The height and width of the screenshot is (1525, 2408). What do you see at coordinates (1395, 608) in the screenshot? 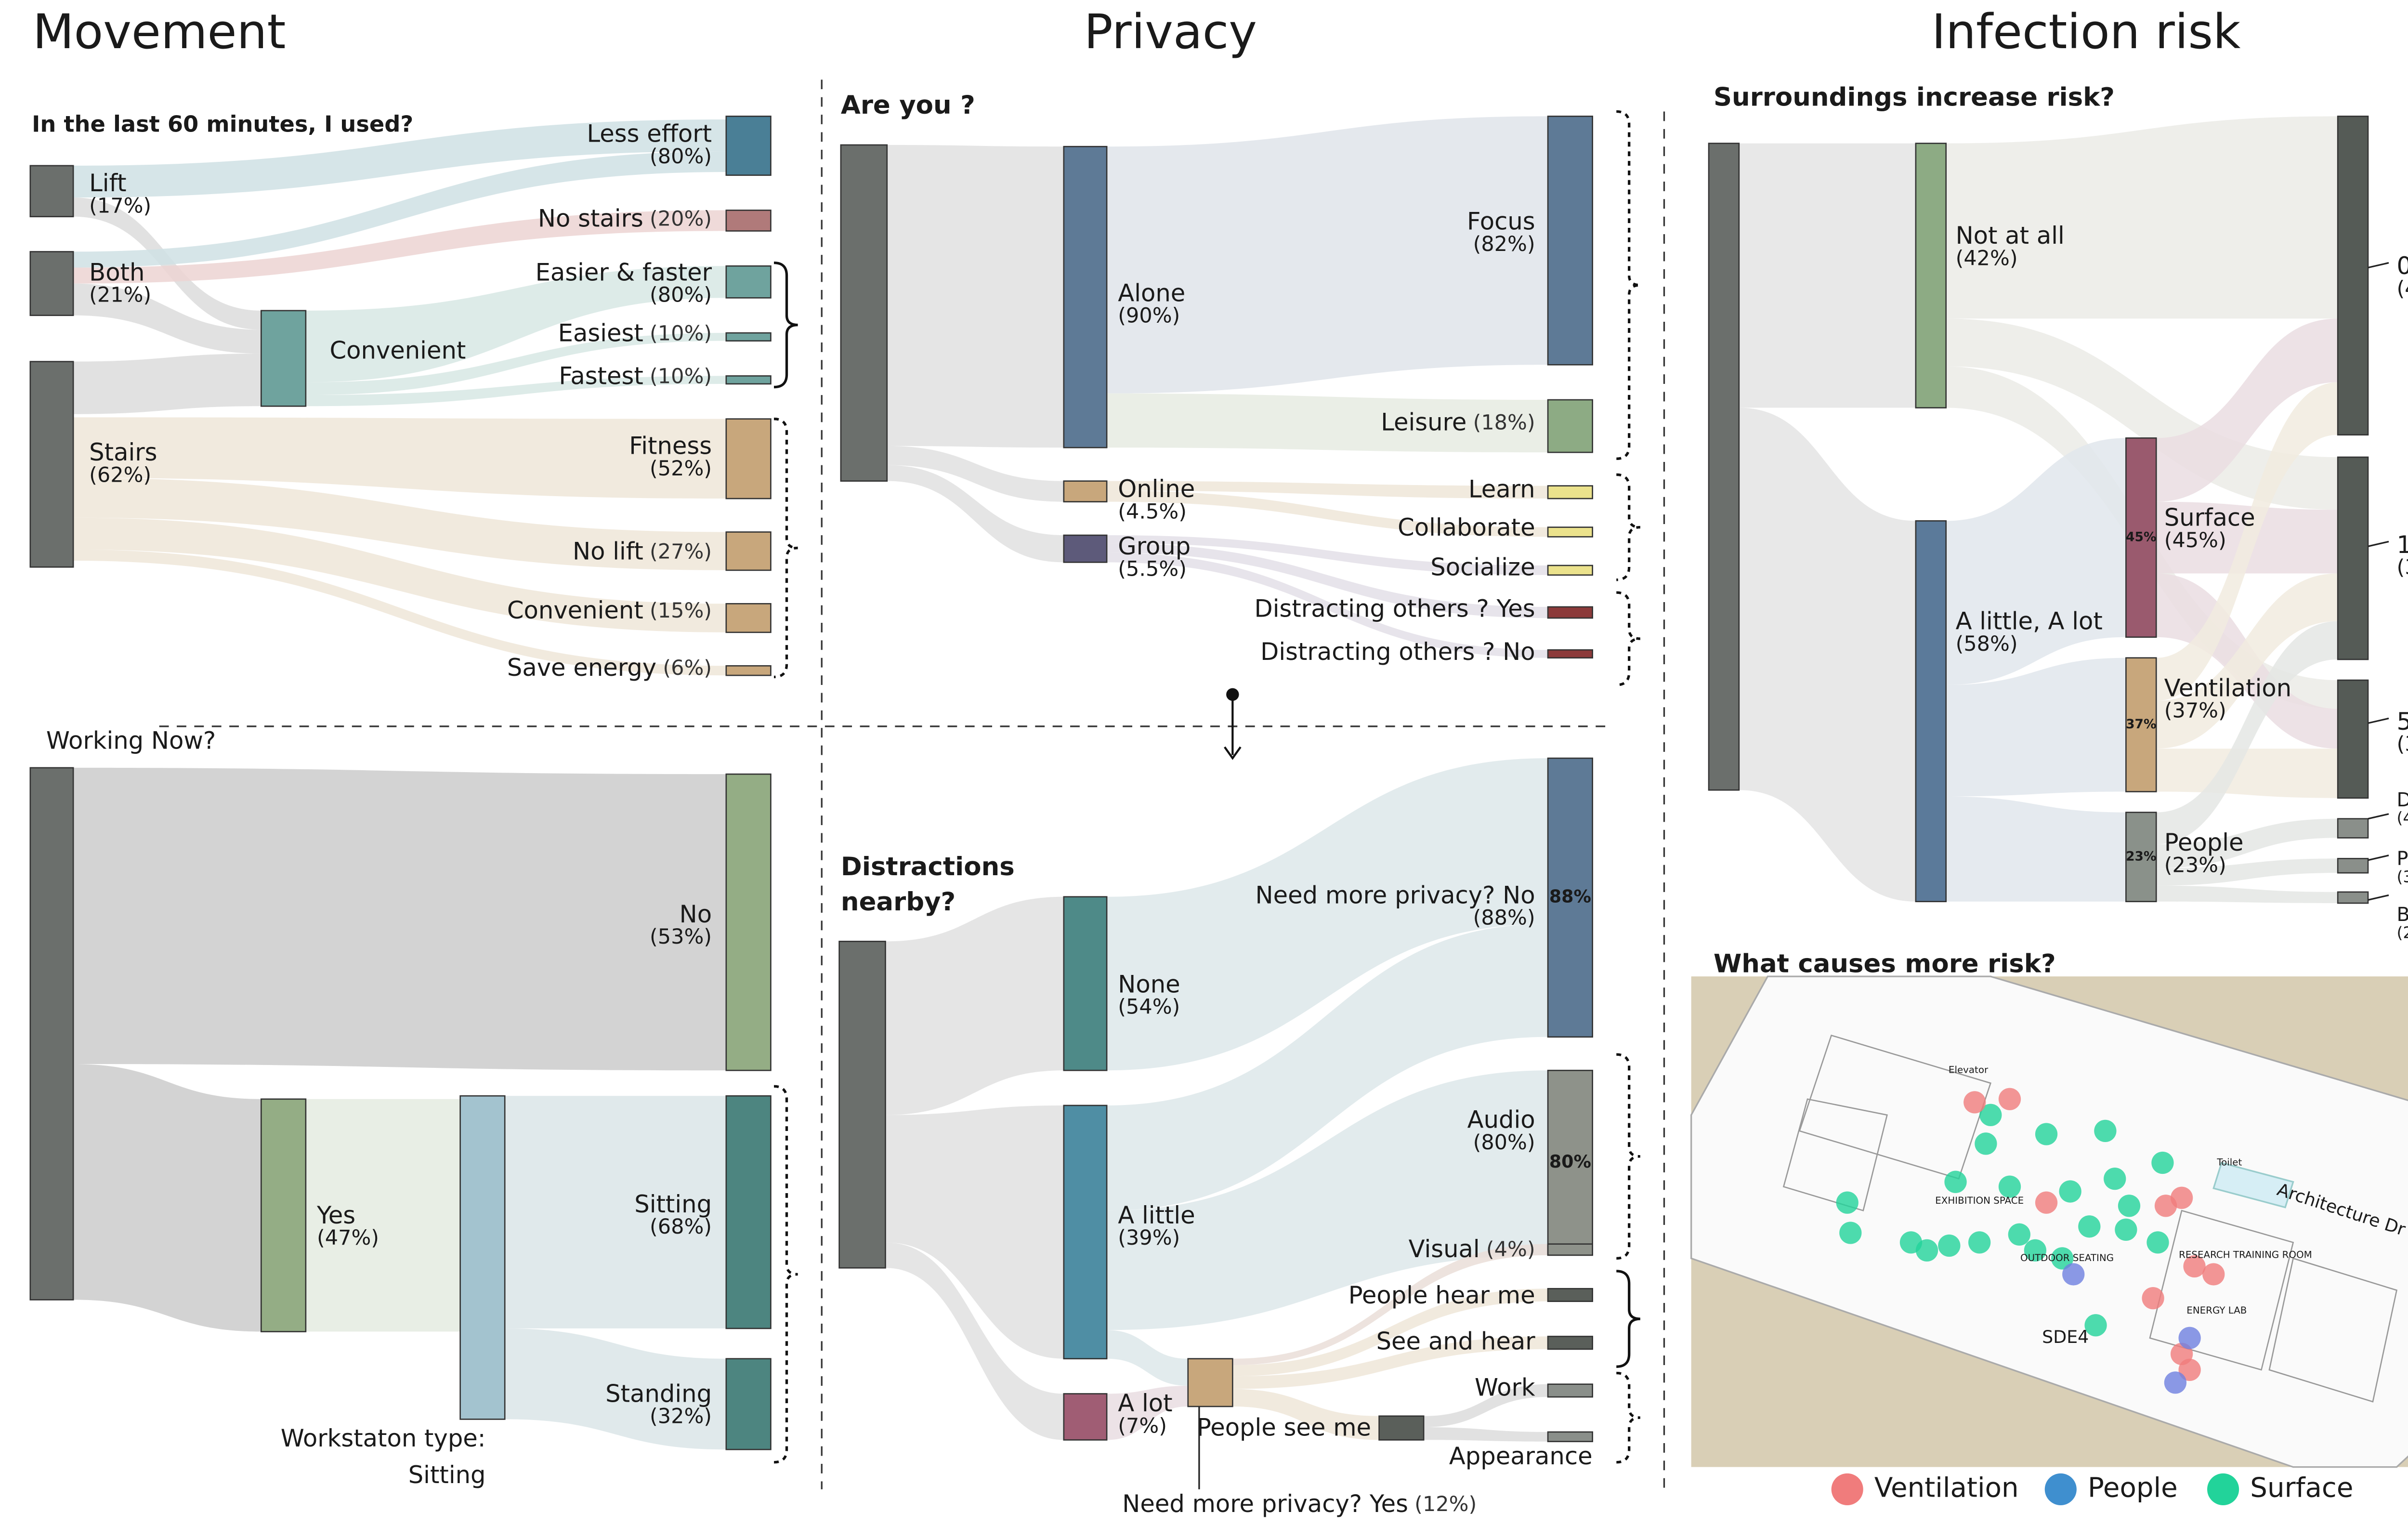
I see `label-part: Distracting others ? Yes` at bounding box center [1395, 608].